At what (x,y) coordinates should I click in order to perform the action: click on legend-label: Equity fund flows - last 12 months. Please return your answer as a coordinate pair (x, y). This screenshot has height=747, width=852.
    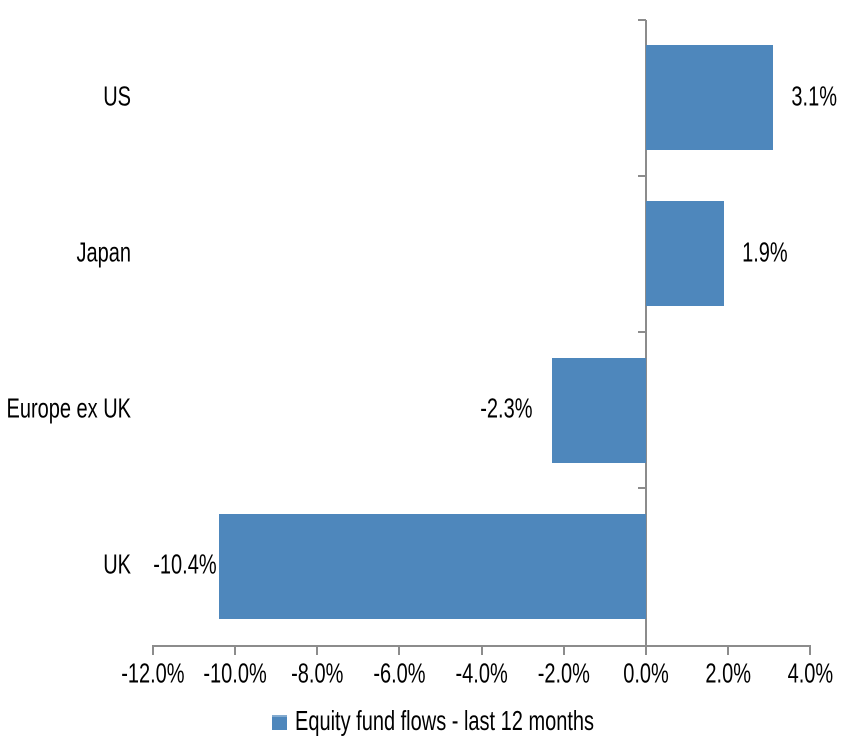
    Looking at the image, I should click on (445, 721).